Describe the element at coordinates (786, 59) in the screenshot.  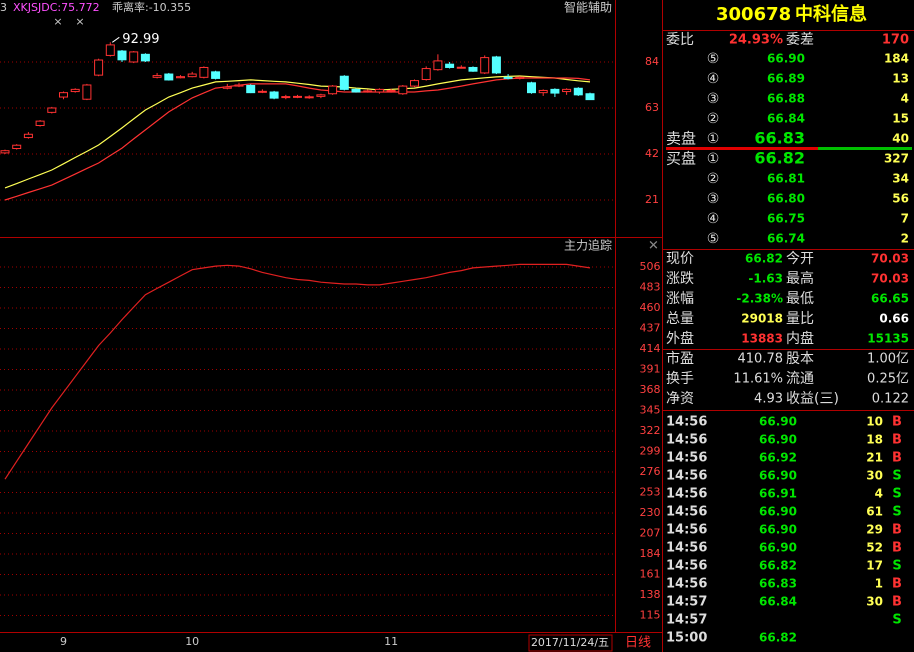
I see `book-price: 66.90` at that location.